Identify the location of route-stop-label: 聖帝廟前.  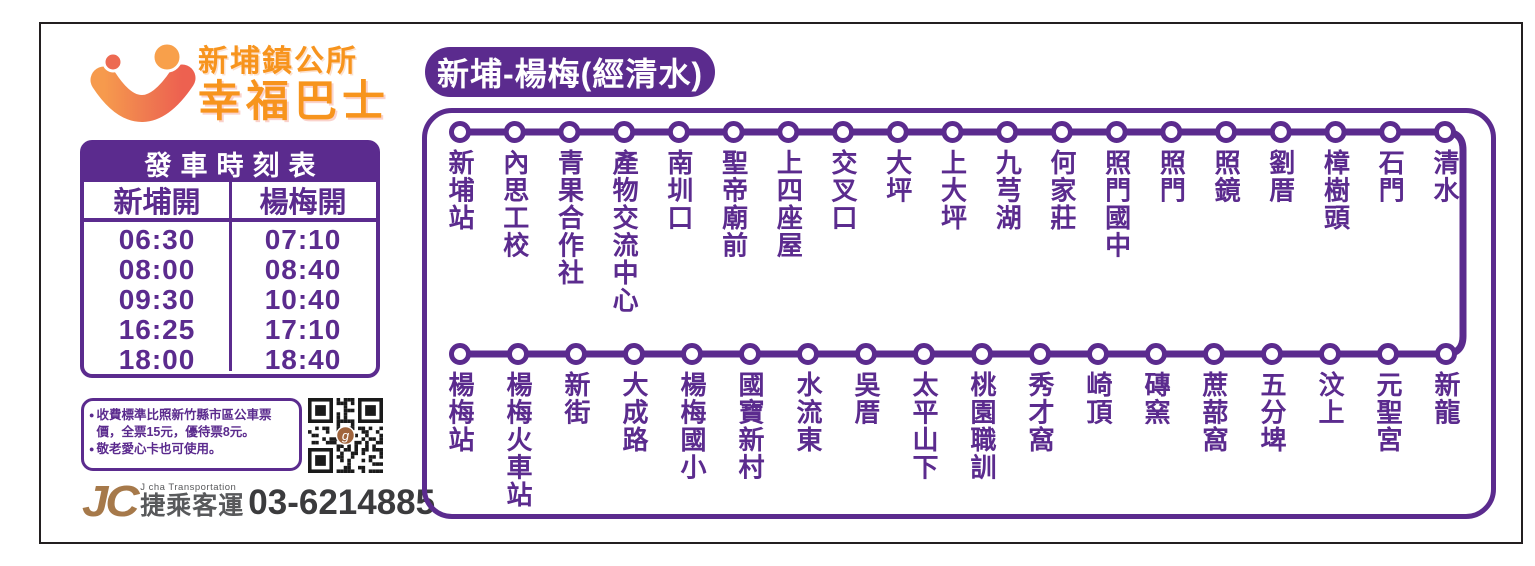
(733, 204).